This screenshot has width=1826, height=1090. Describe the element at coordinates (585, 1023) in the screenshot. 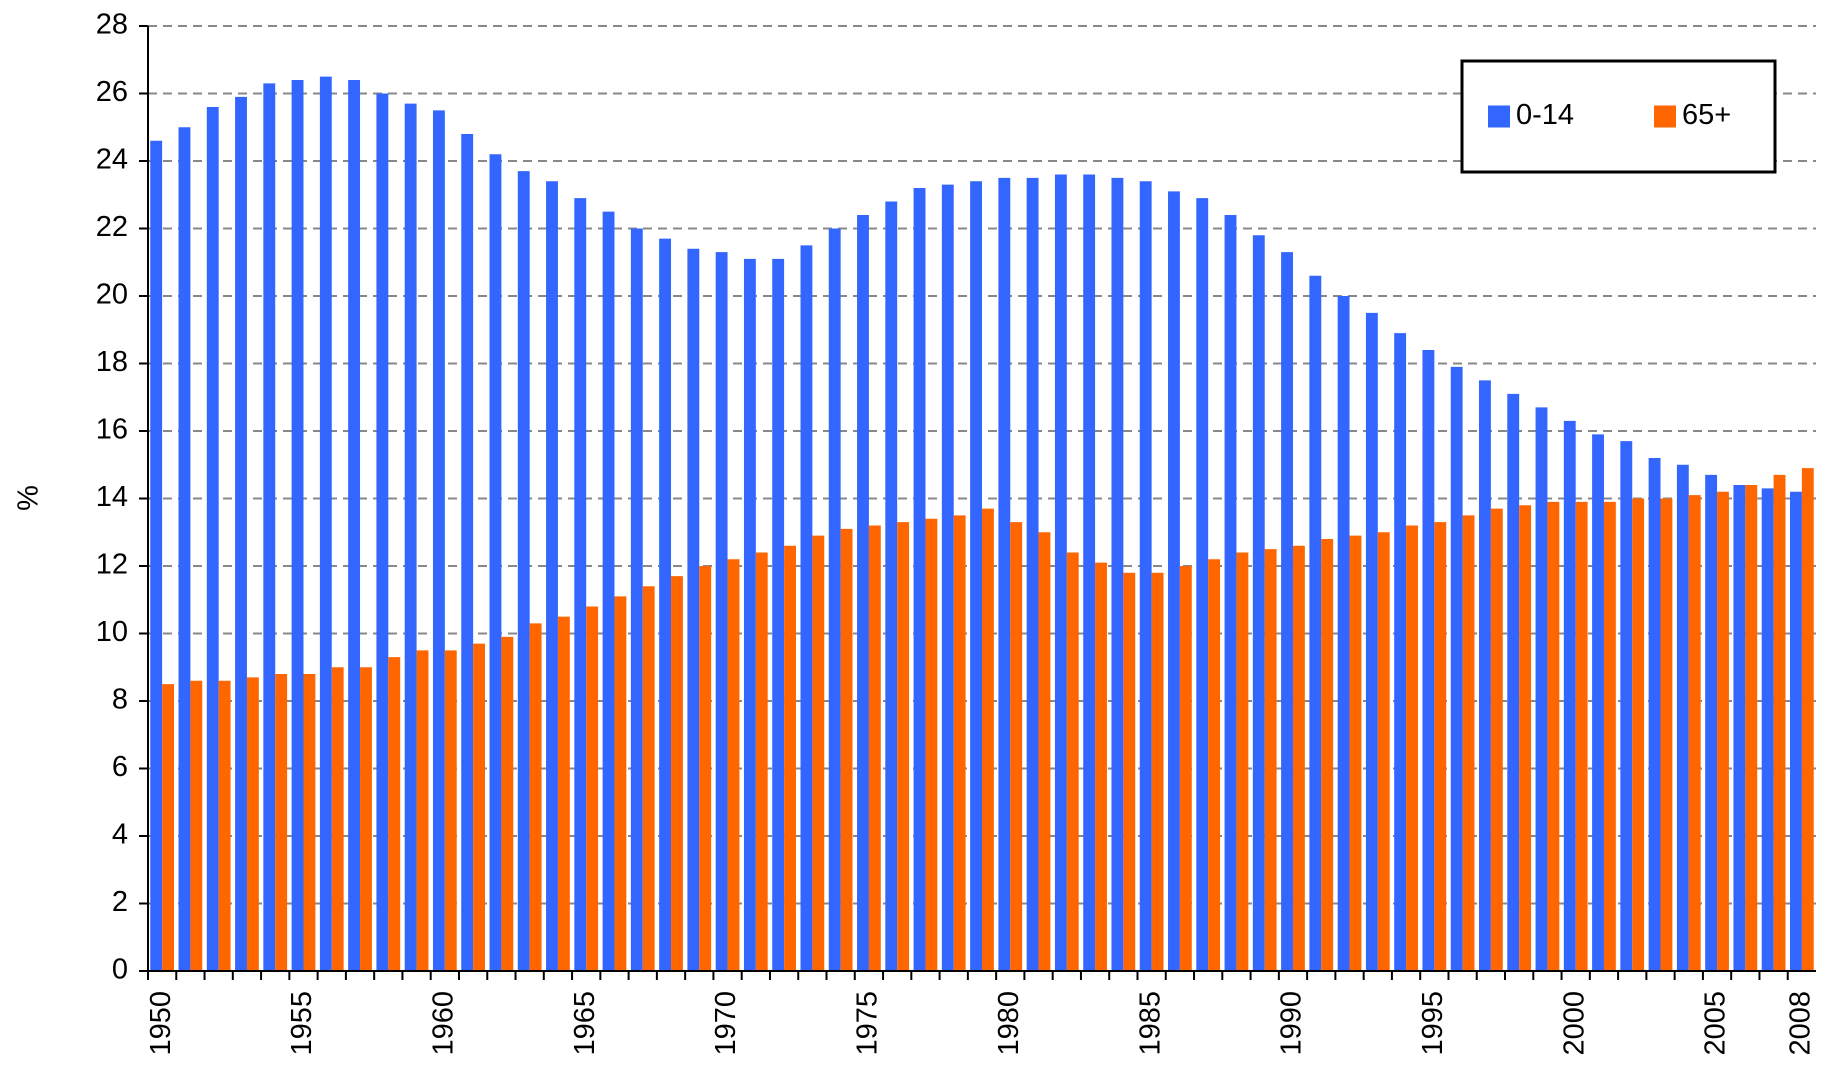

I see `x-tick-label: 1965` at that location.